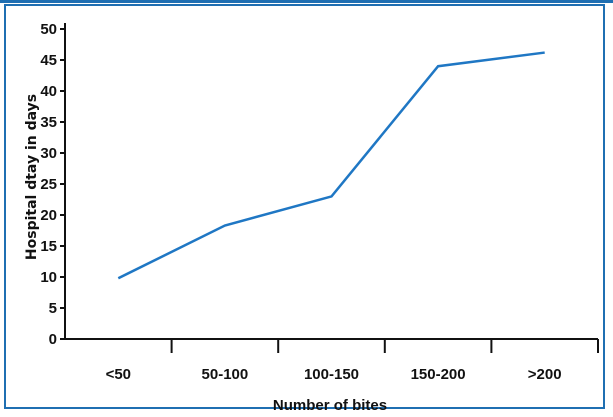 The width and height of the screenshot is (613, 417). Describe the element at coordinates (438, 374) in the screenshot. I see `x-tick-label: 150-200` at that location.